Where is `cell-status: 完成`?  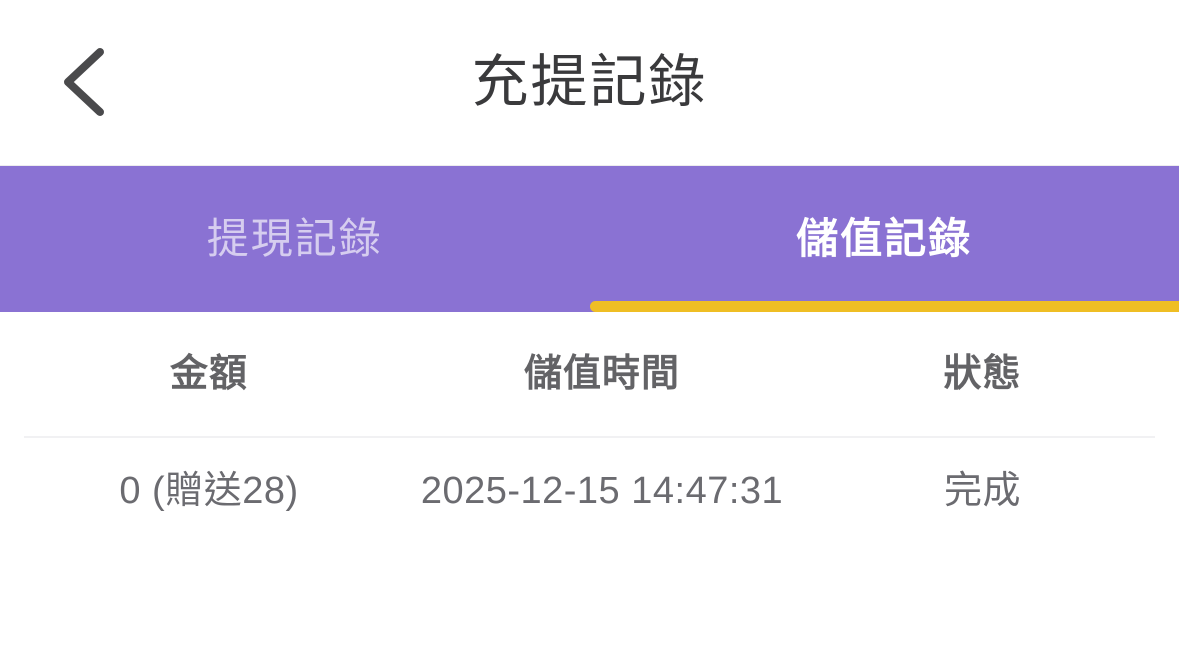 cell-status: 完成 is located at coordinates (982, 491).